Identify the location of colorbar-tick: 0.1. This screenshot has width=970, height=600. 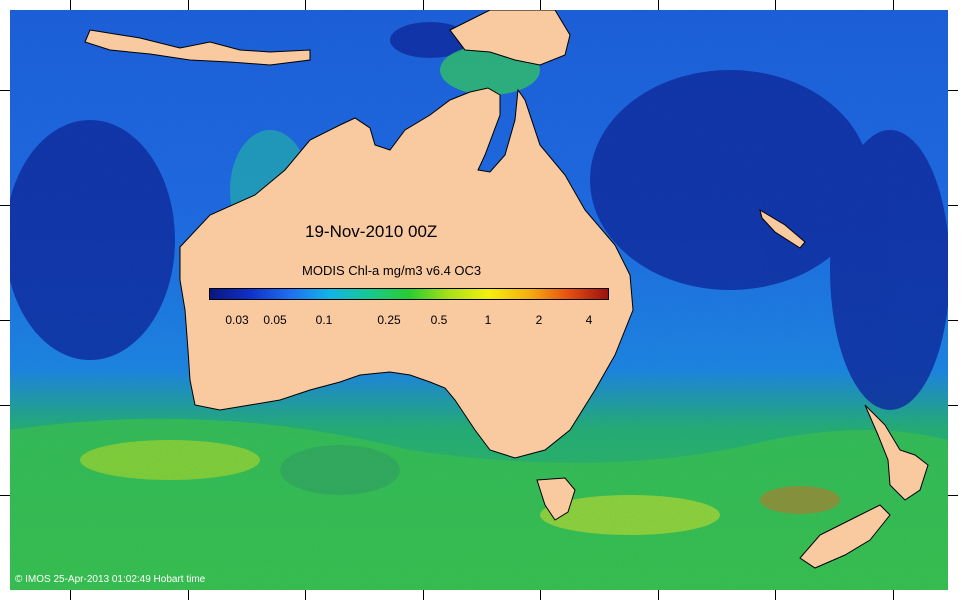
(324, 320).